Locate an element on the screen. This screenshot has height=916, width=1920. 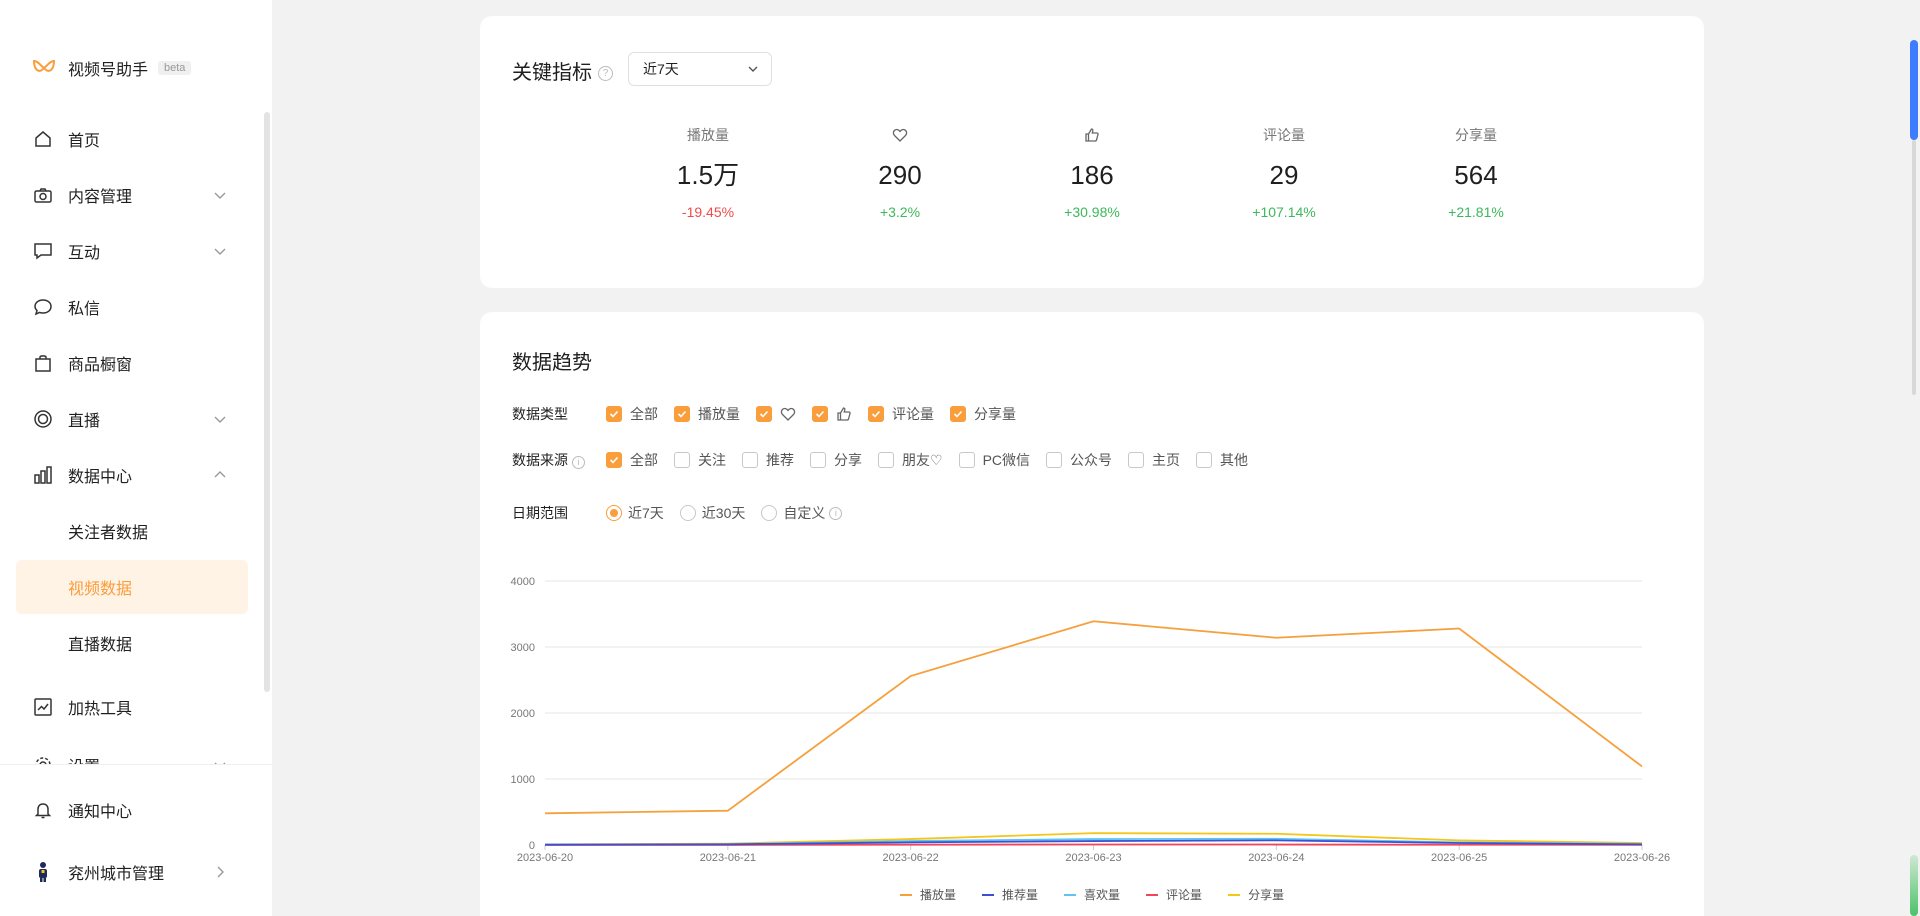
legend-item: 播放量 is located at coordinates (928, 894).